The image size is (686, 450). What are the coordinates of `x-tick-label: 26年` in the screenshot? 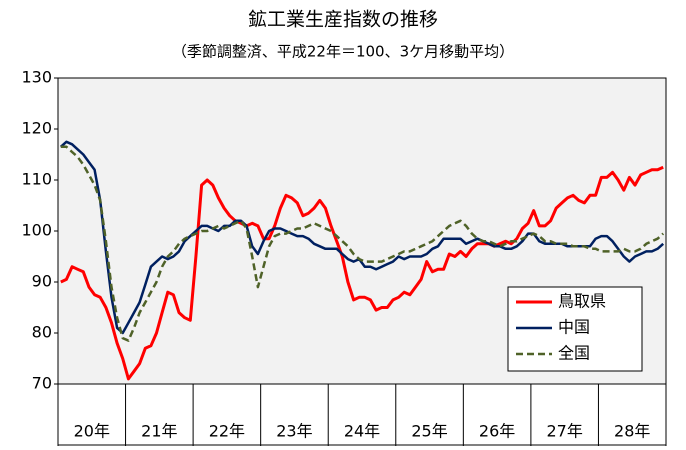 It's located at (497, 431).